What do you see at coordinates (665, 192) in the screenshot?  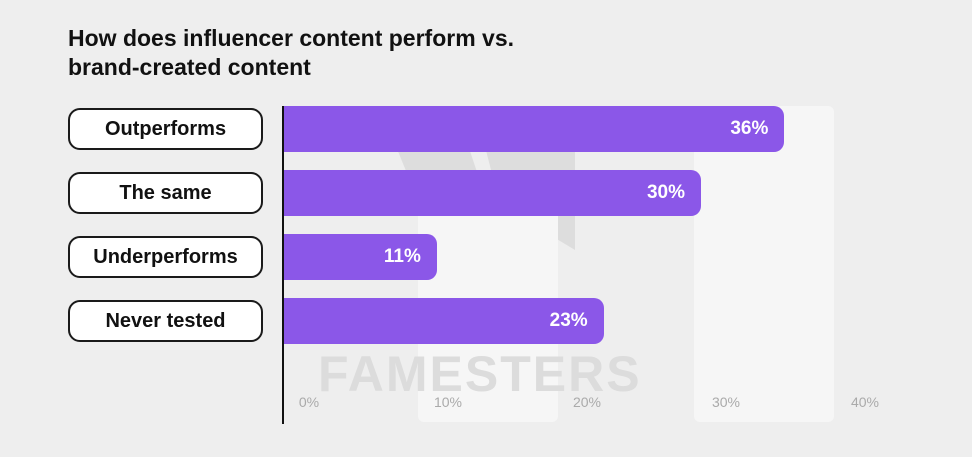 I see `data-label-the-same: 30%` at bounding box center [665, 192].